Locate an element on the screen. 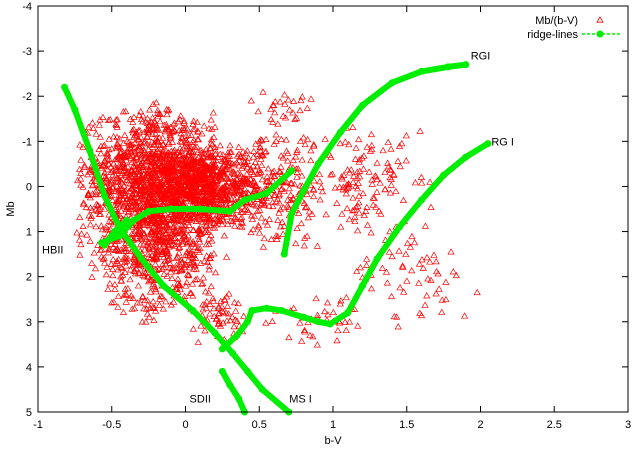 This screenshot has height=449, width=634. ridge-line is located at coordinates (233, 391).